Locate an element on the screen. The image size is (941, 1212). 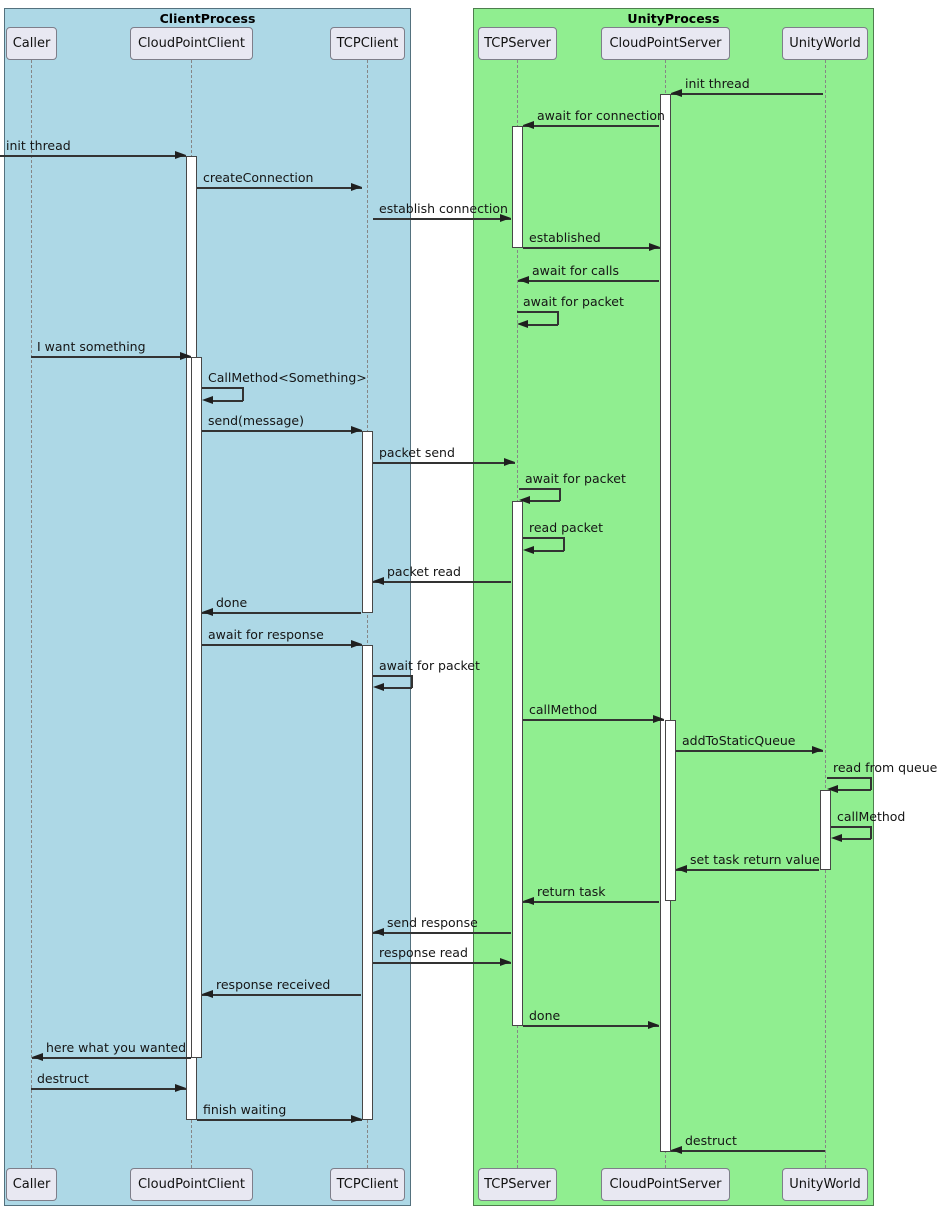
lifeline-tcpclient is located at coordinates (367, 614).